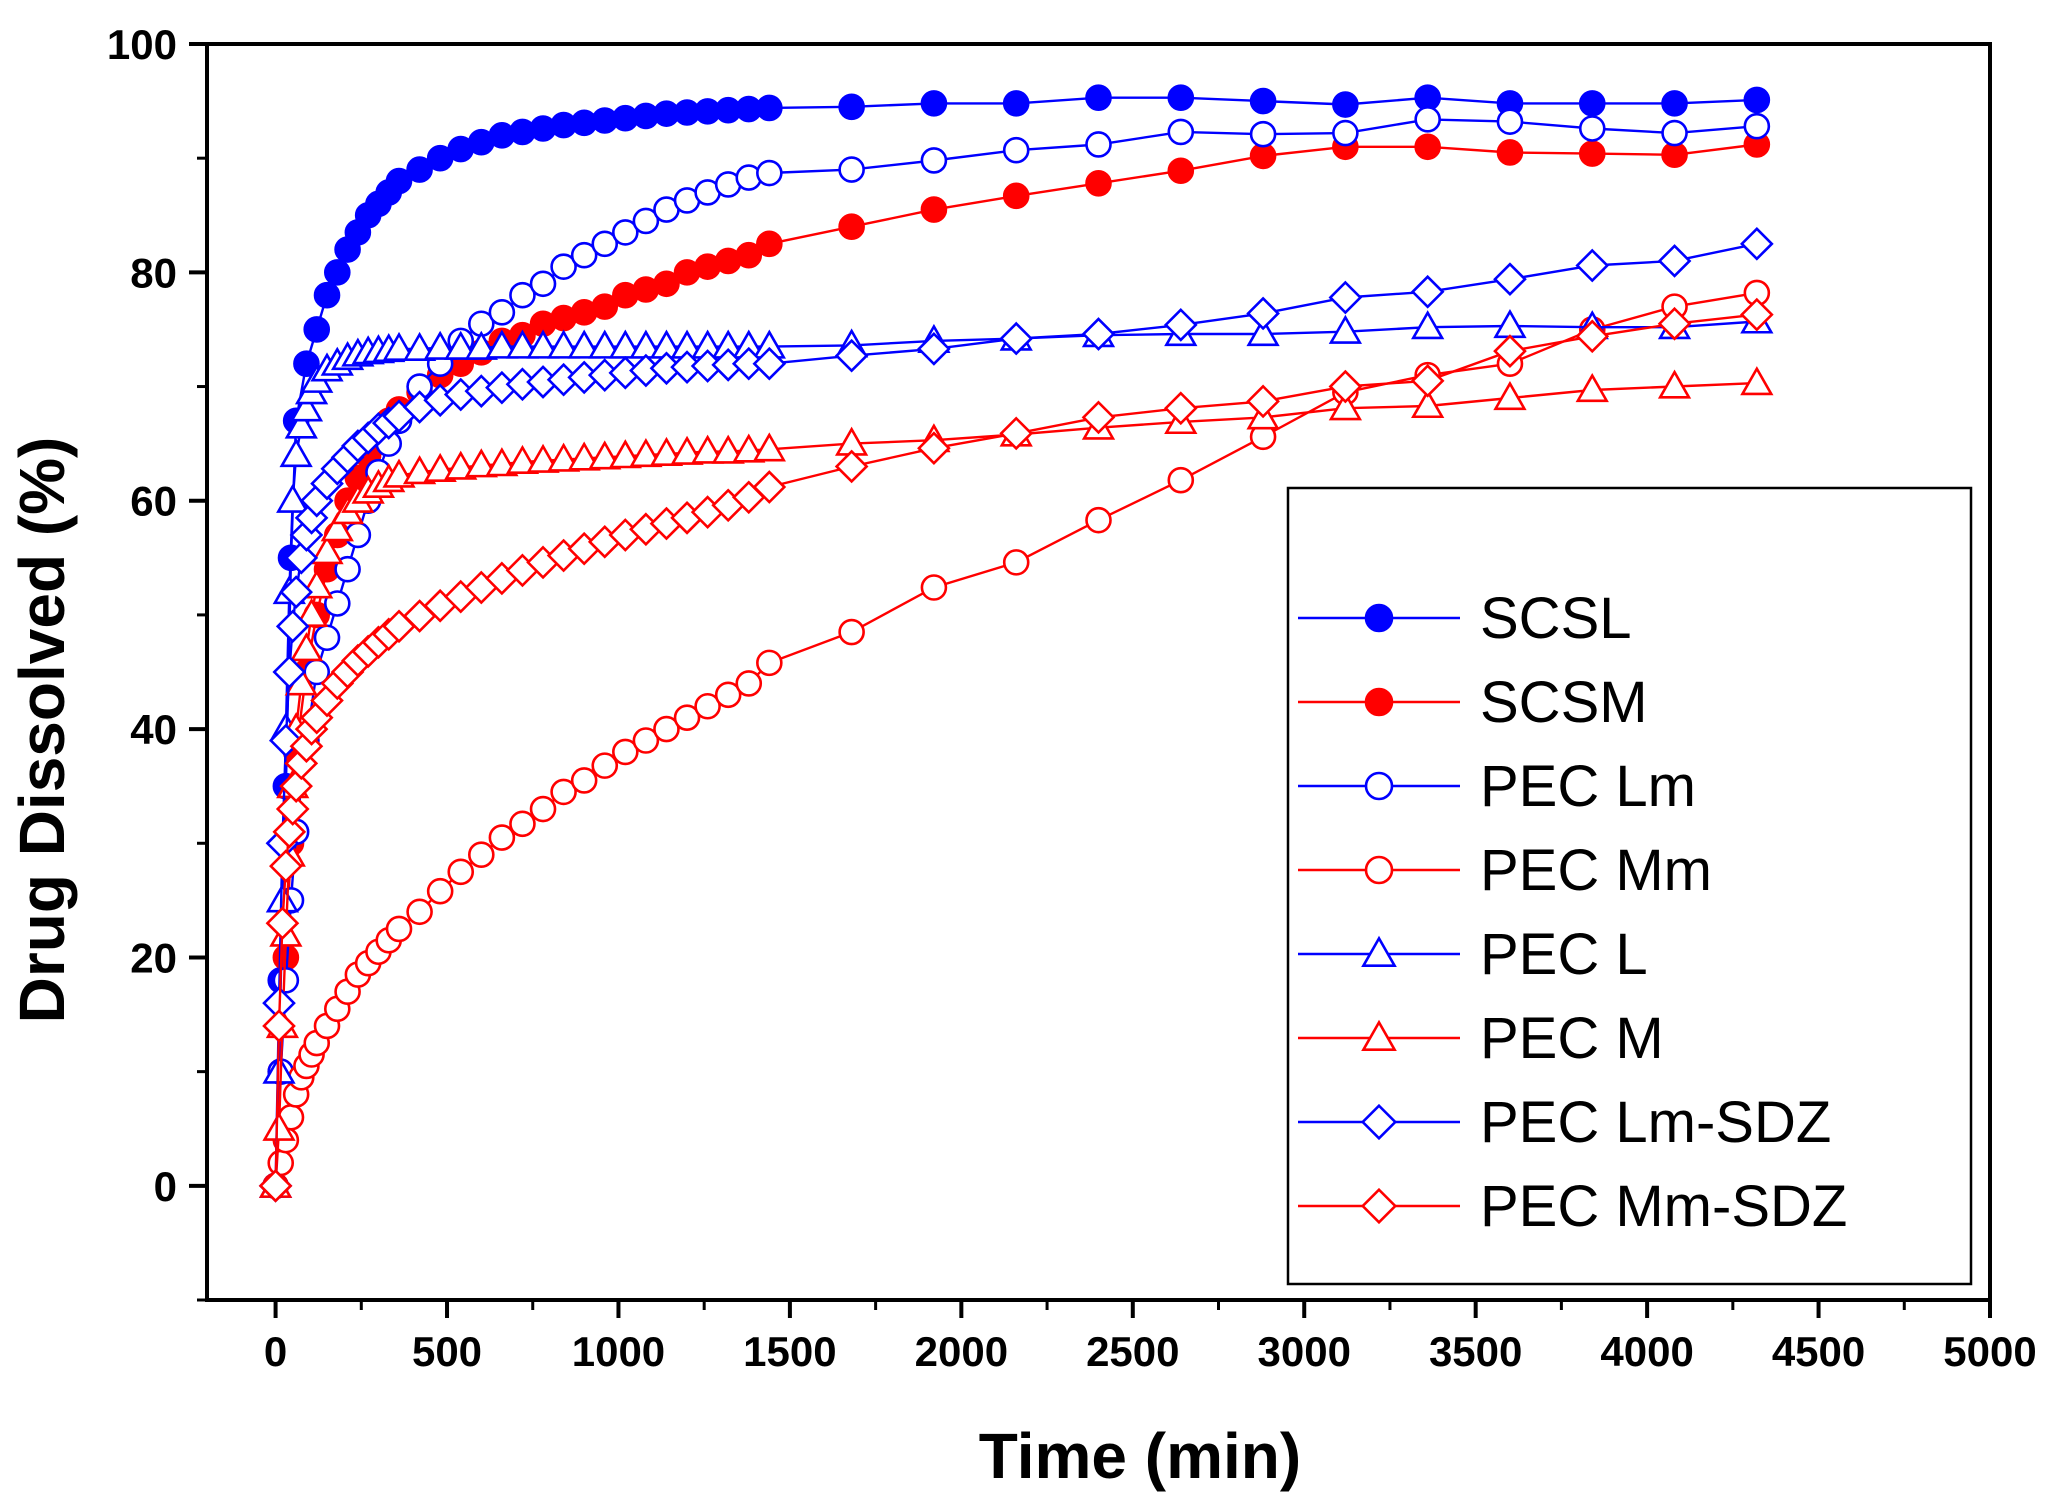 Image resolution: width=2060 pixels, height=1510 pixels. Describe the element at coordinates (1564, 954) in the screenshot. I see `legend-label: PEC L` at that location.